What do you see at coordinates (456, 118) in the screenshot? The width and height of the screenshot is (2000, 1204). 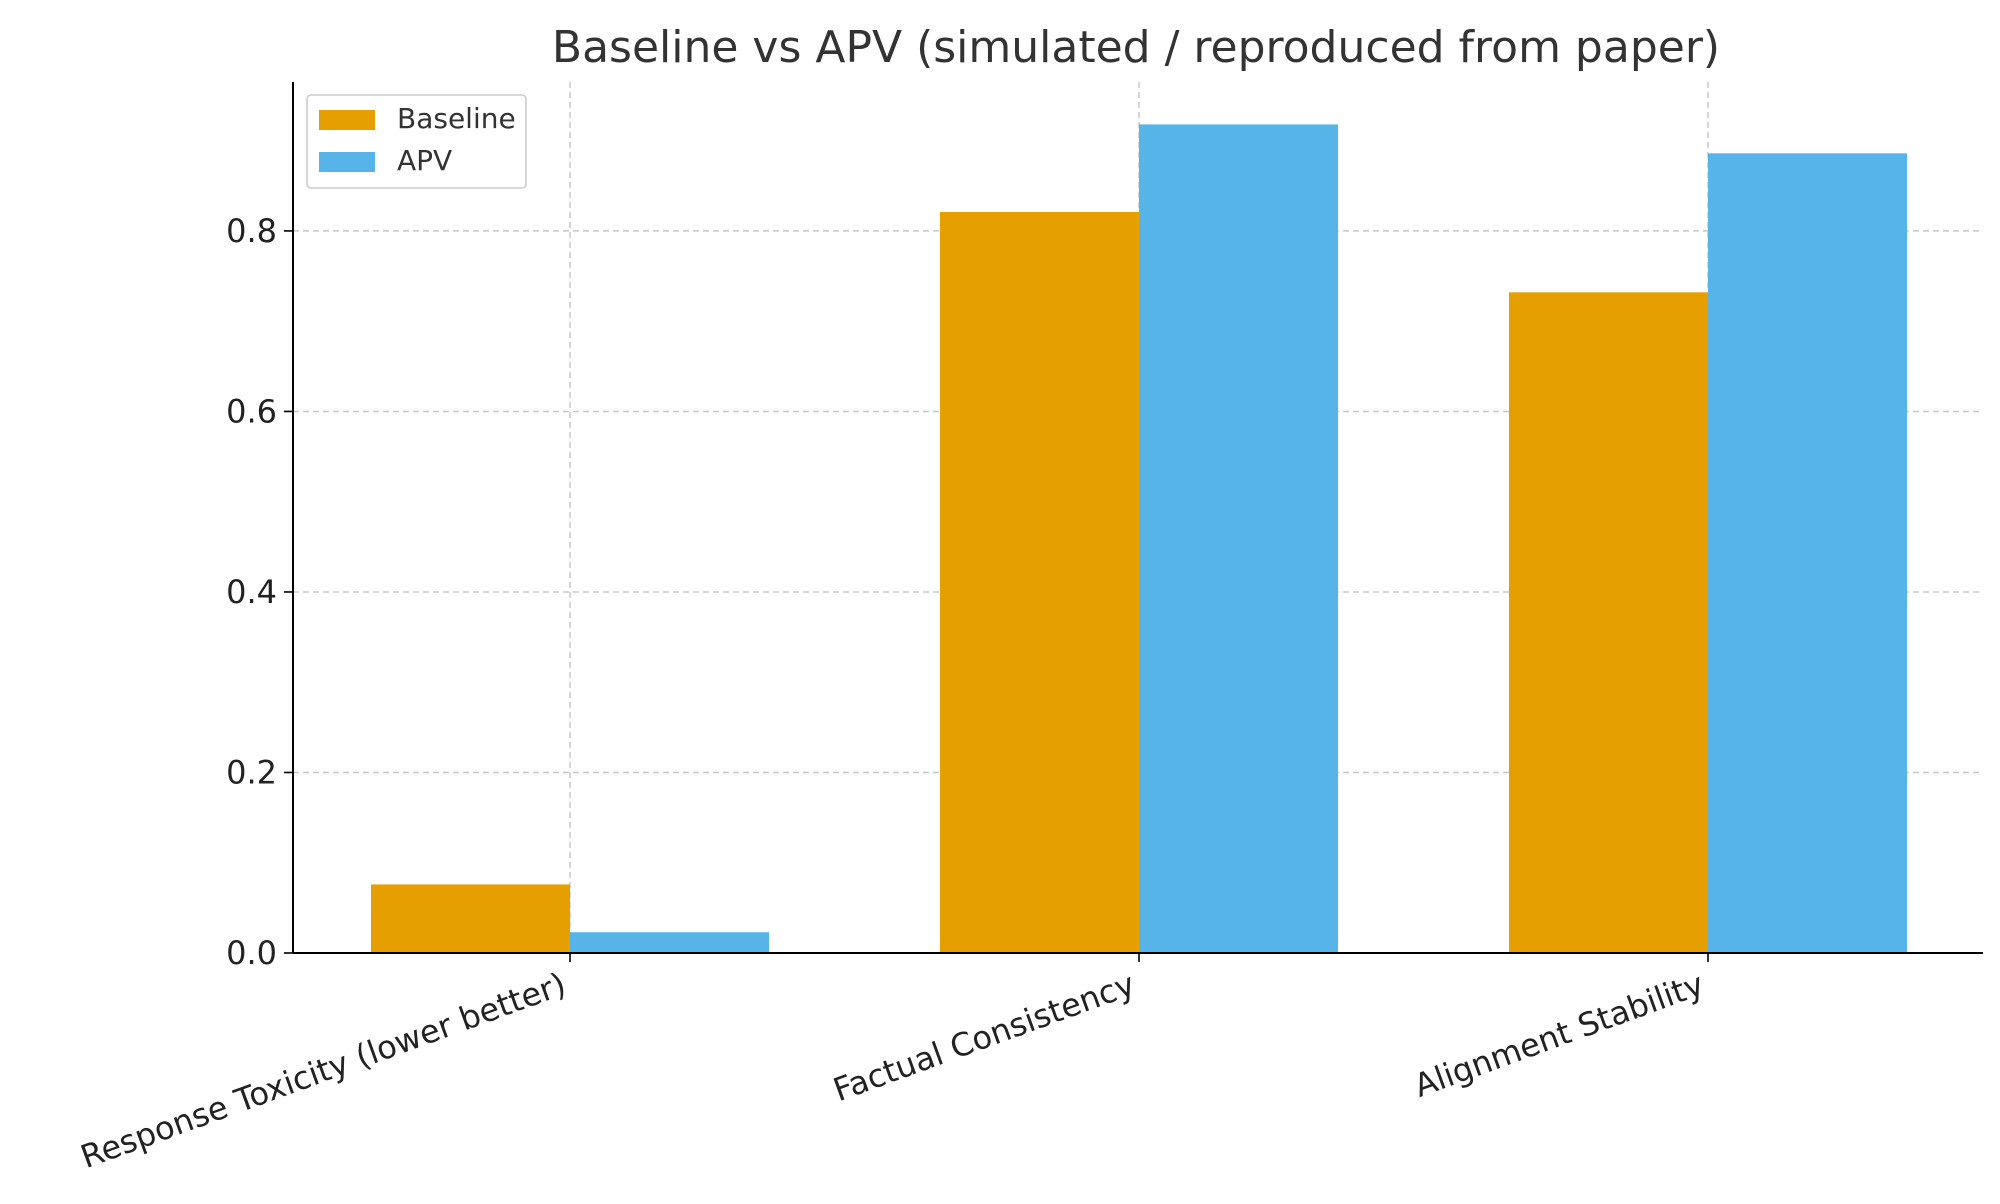 I see `legend-label-baseline: Baseline` at bounding box center [456, 118].